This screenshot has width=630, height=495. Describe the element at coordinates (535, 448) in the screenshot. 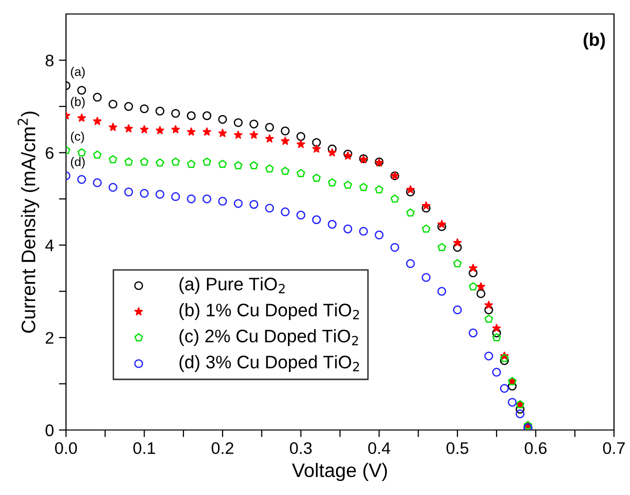

I see `x-tick-label: 0.6` at that location.